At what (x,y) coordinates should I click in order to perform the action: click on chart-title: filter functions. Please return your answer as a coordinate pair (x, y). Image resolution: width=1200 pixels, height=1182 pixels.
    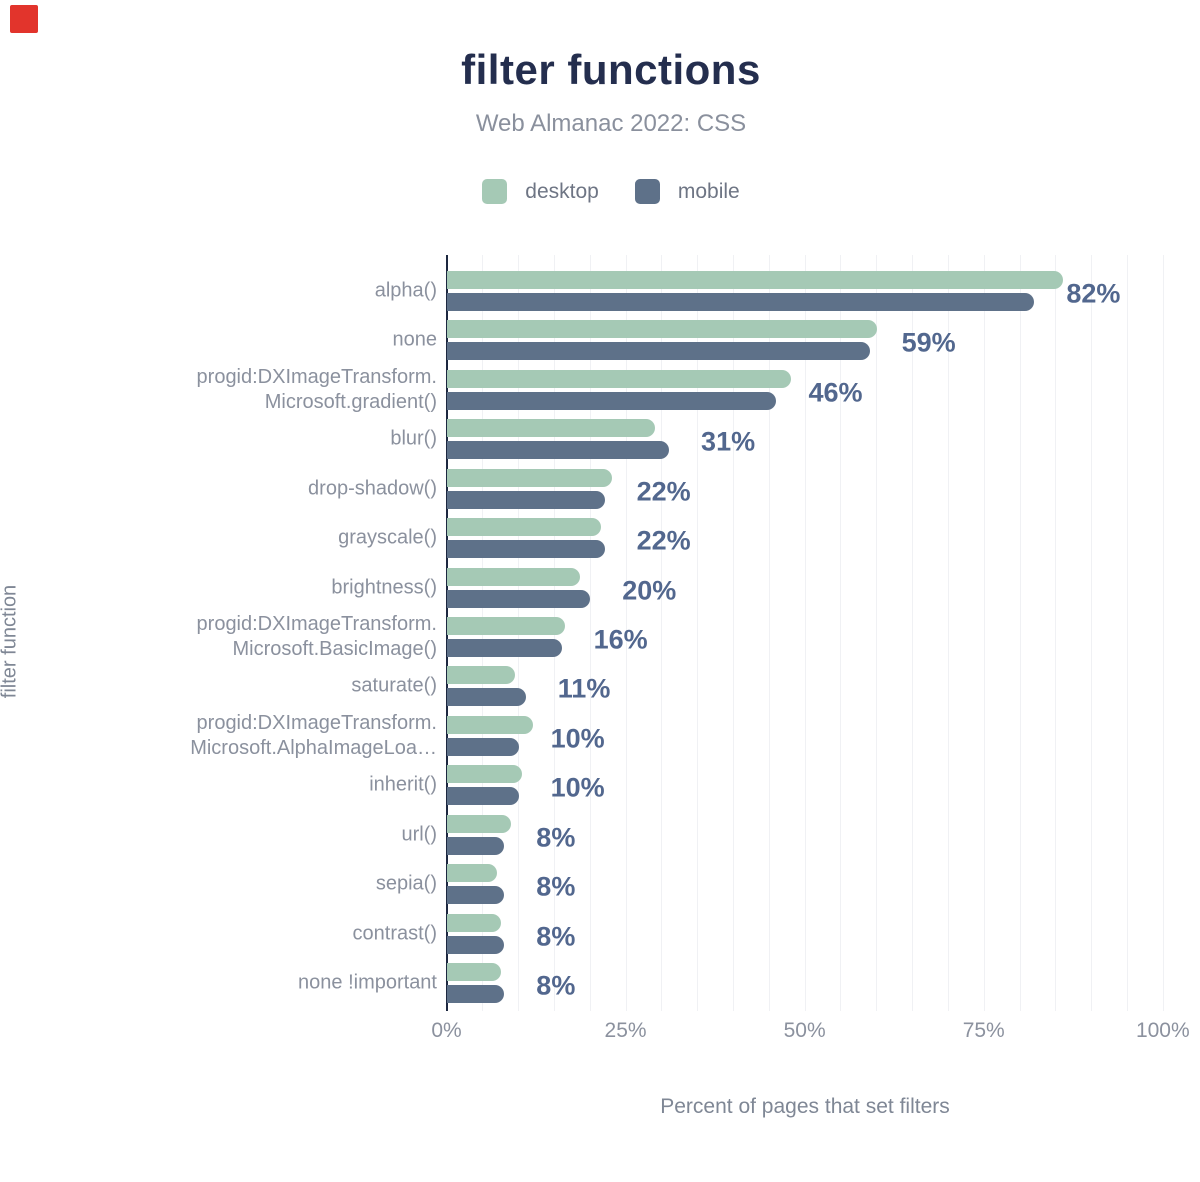
    Looking at the image, I should click on (611, 69).